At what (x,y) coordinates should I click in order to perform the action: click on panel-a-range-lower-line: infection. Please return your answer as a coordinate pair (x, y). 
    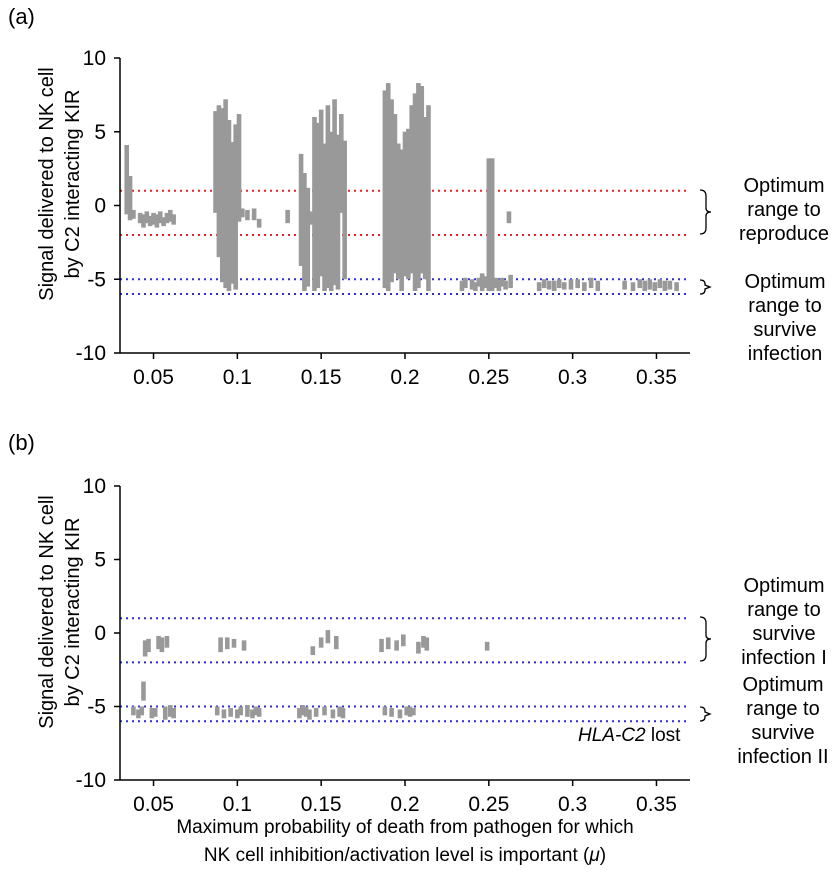
    Looking at the image, I should click on (785, 354).